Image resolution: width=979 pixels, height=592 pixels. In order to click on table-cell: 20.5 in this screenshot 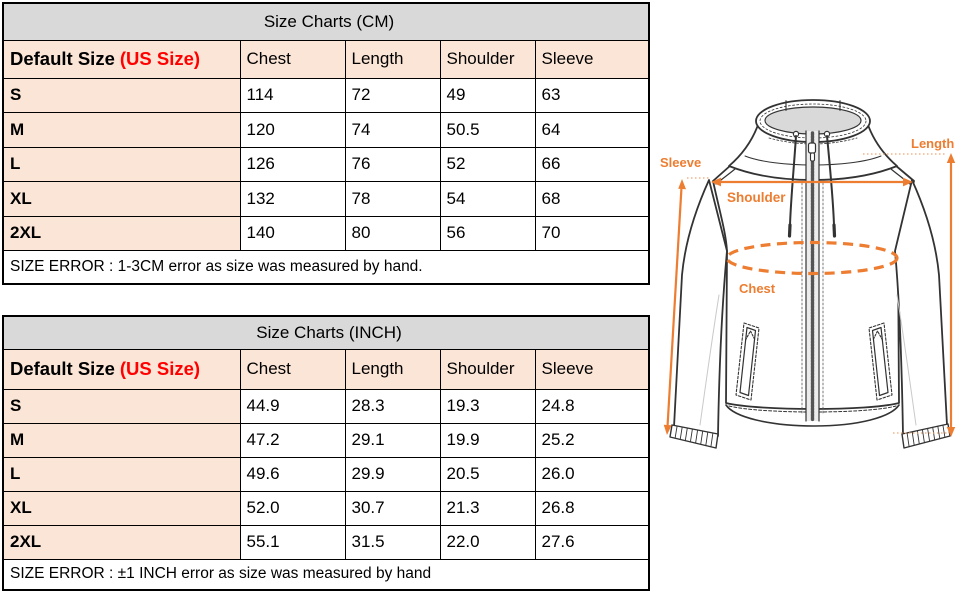, I will do `click(487, 474)`.